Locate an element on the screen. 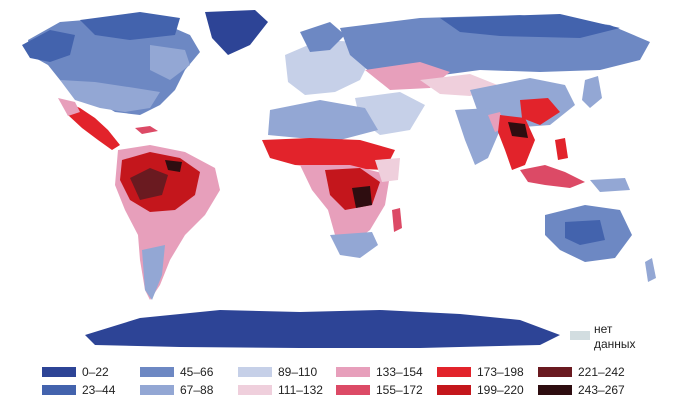 The image size is (678, 406). no-data-legend: нет данных is located at coordinates (621, 339).